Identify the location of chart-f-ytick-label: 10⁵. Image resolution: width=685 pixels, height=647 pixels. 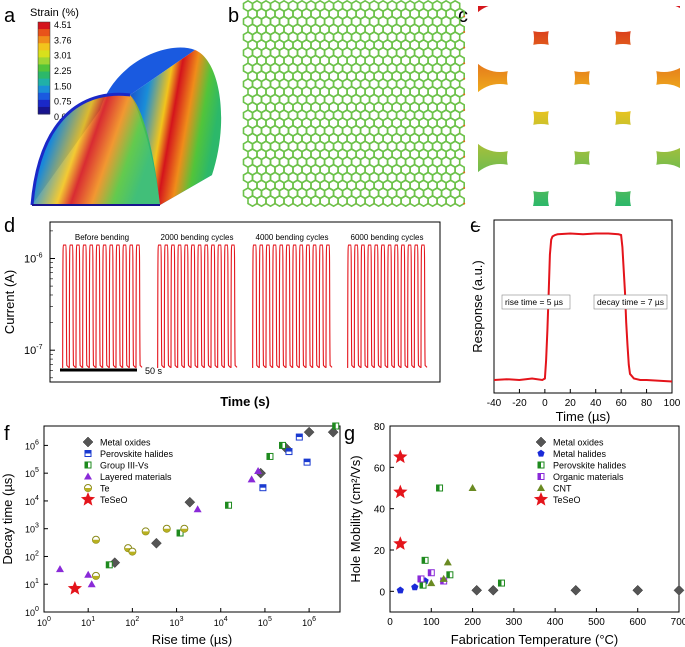
(32, 473).